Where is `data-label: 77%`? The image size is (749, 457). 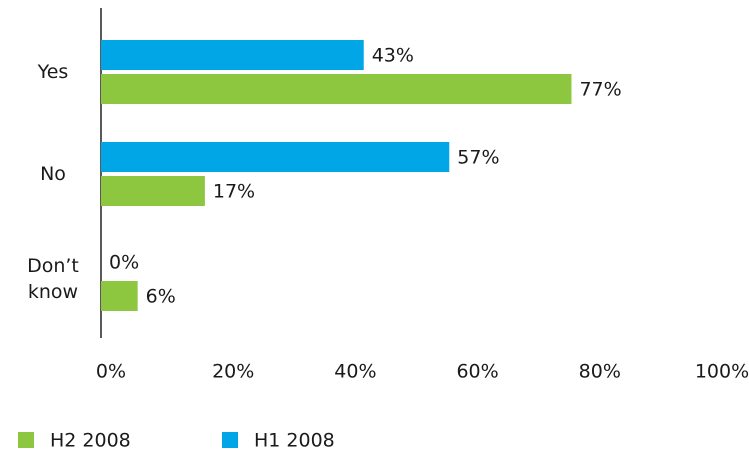 data-label: 77% is located at coordinates (600, 90).